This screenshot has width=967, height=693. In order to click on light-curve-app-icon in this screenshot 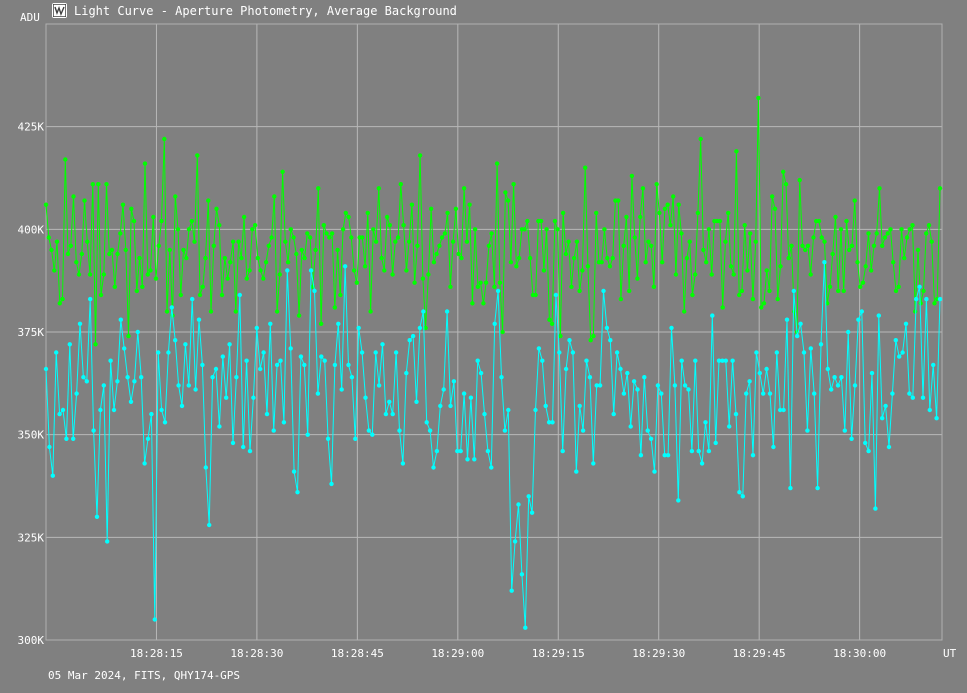, I will do `click(59, 10)`.